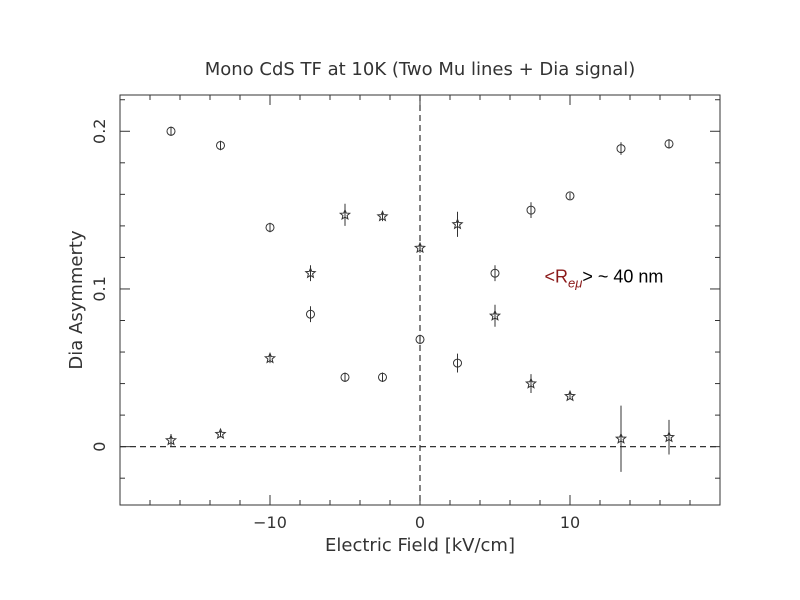 Image resolution: width=800 pixels, height=600 pixels. What do you see at coordinates (270, 522) in the screenshot?
I see `x-tick-label: −10` at bounding box center [270, 522].